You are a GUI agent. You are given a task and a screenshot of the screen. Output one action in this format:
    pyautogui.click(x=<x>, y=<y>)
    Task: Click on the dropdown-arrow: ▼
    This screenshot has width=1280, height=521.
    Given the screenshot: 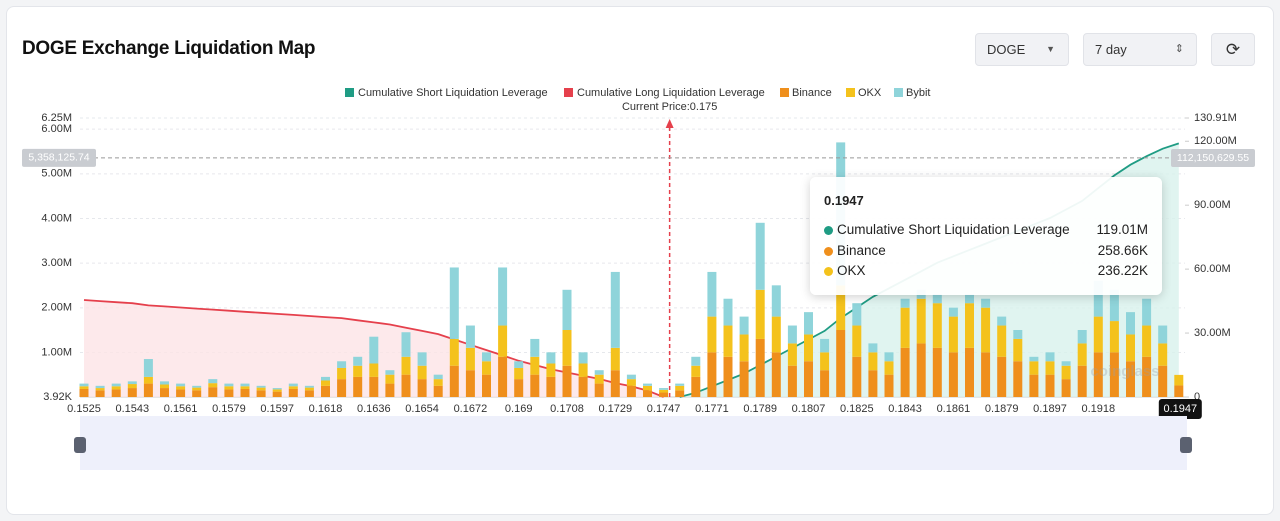 What is the action you would take?
    pyautogui.click(x=1050, y=49)
    